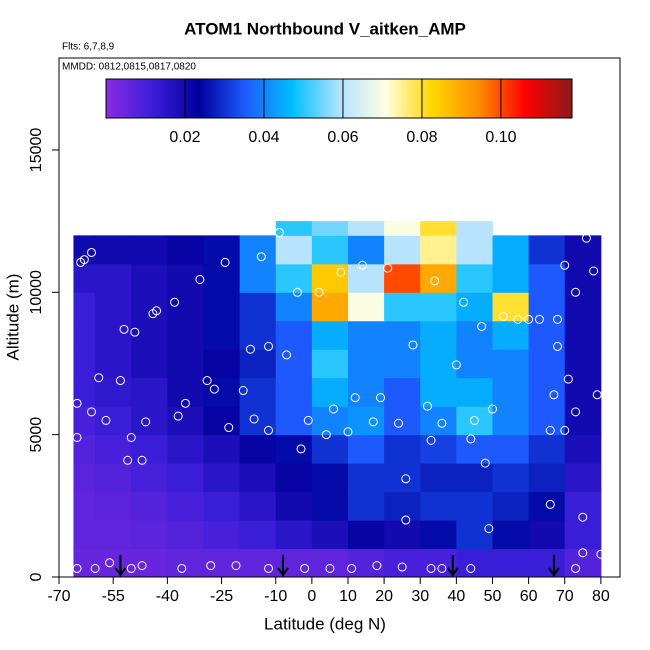 The image size is (650, 650). What do you see at coordinates (601, 596) in the screenshot?
I see `x-tick-label: 80` at bounding box center [601, 596].